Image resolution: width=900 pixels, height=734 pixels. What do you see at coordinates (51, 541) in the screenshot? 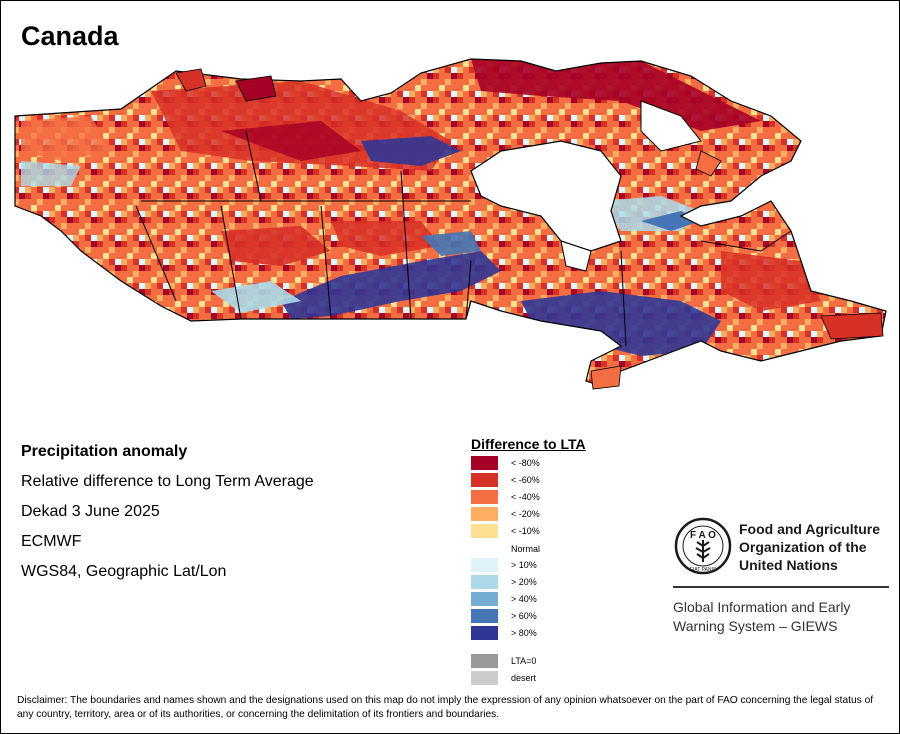
I see `map-source: ECMWF` at bounding box center [51, 541].